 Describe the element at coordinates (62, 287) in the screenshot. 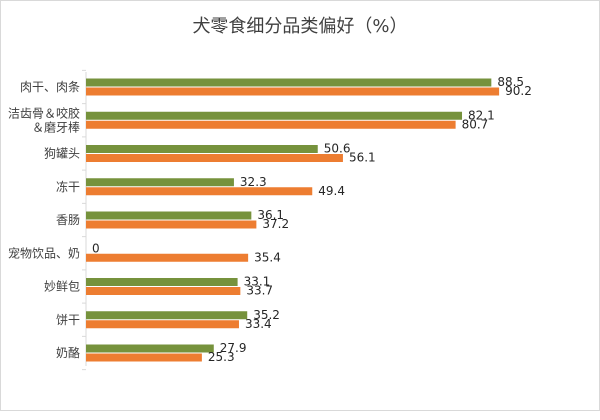

I see `category-label: 妙鲜包` at that location.